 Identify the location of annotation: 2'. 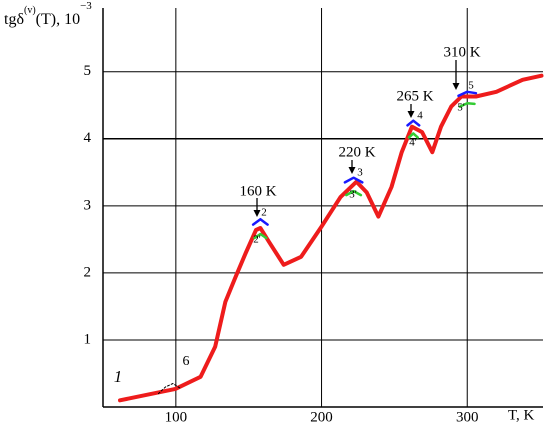
(257, 240).